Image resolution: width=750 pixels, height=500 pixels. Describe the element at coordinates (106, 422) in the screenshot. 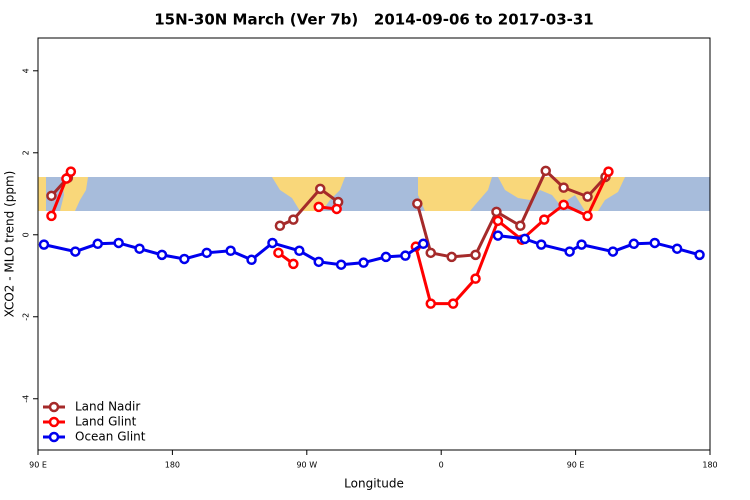

I see `legend-label: Land Glint` at that location.